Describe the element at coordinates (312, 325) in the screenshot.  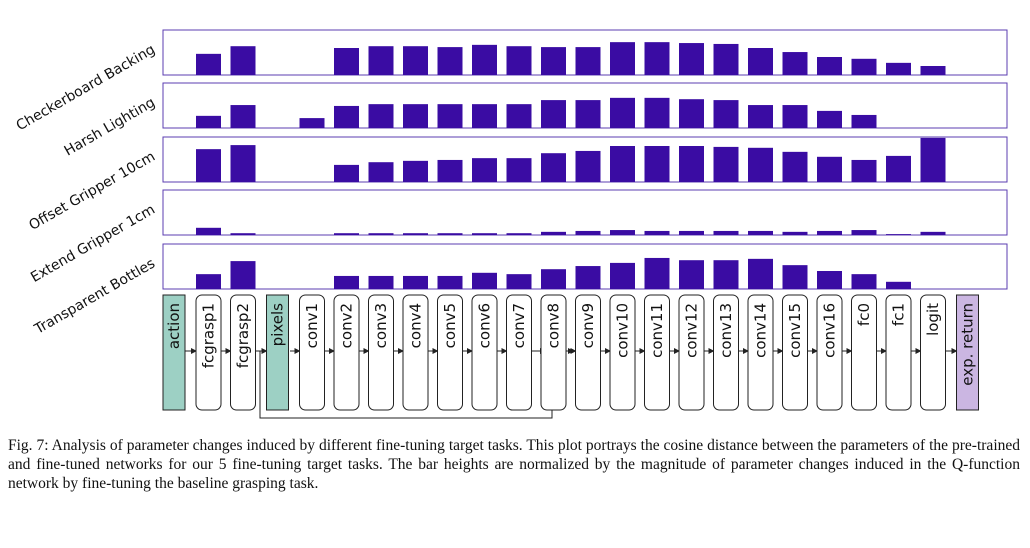
I see `layer-label: conv1` at that location.